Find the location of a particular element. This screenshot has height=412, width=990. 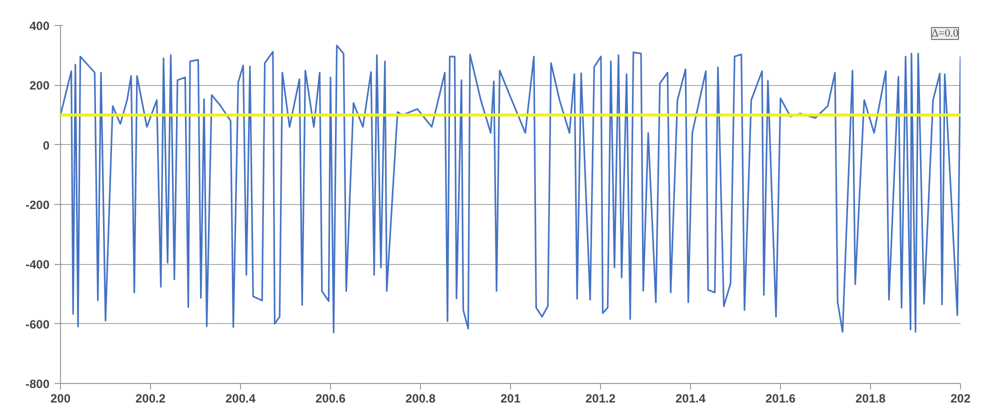

x-tick-label: 201.6 is located at coordinates (780, 399).